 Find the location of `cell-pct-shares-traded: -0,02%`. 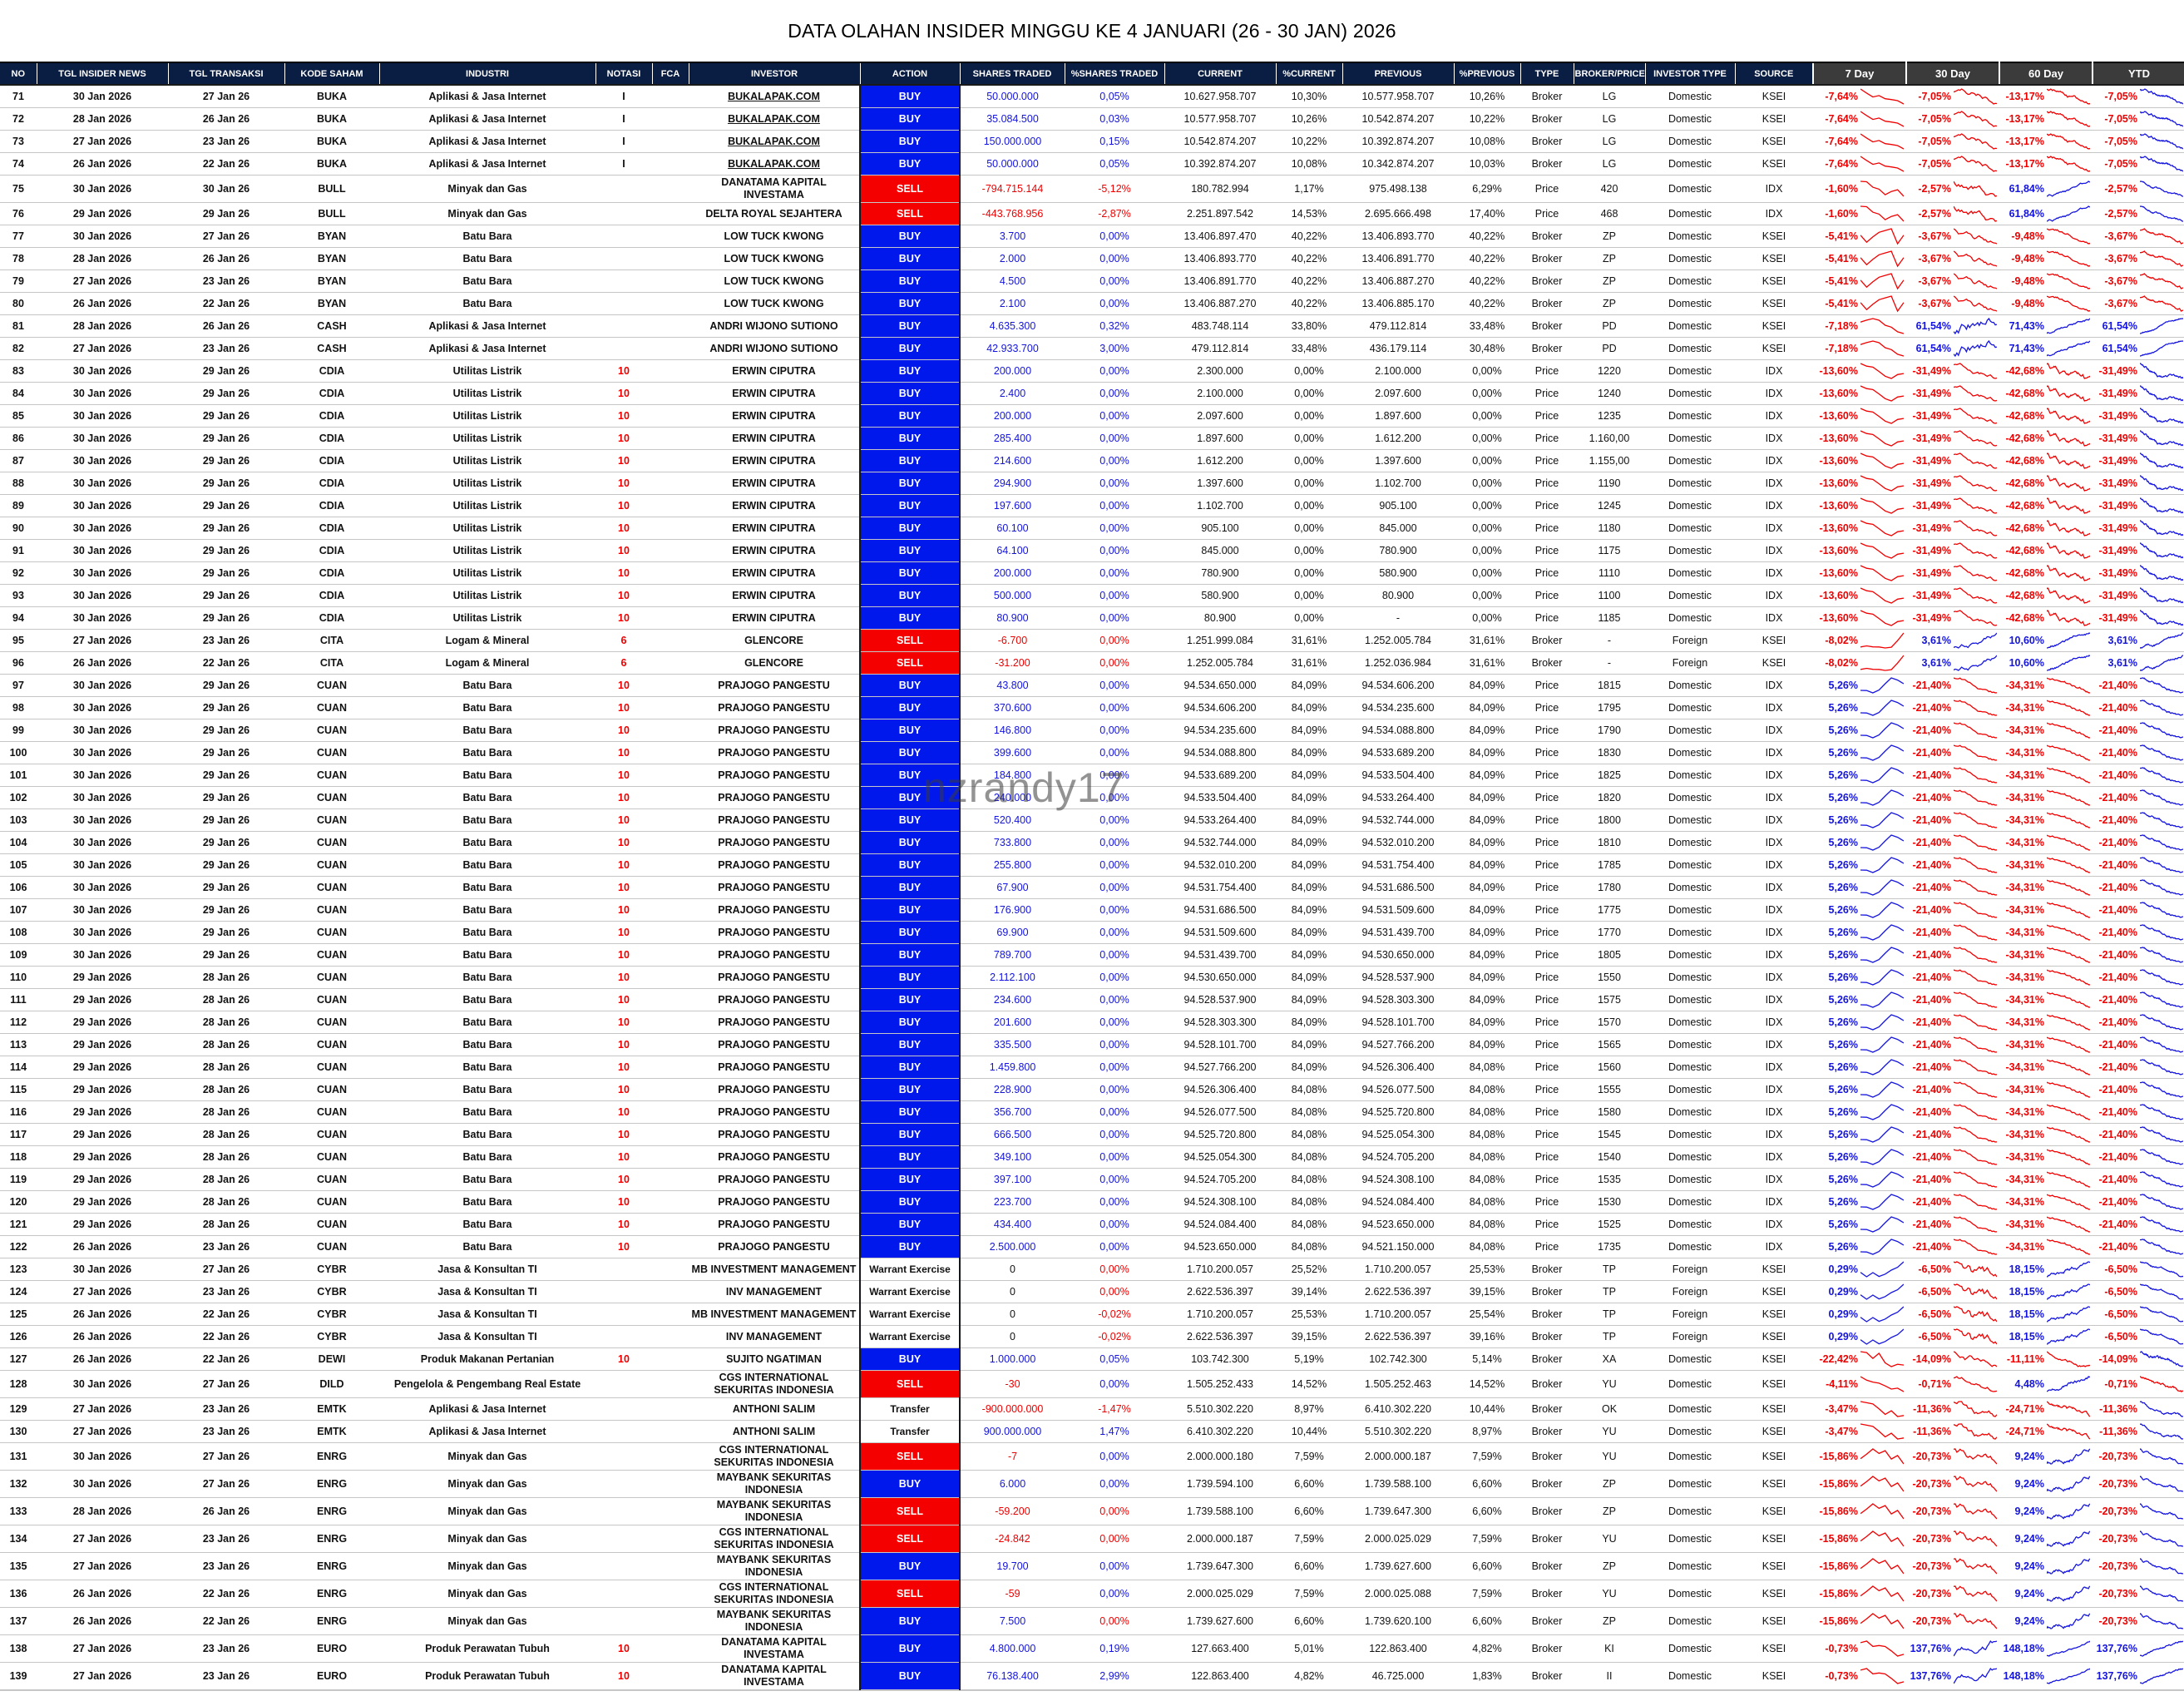

cell-pct-shares-traded: -0,02% is located at coordinates (1114, 1314).